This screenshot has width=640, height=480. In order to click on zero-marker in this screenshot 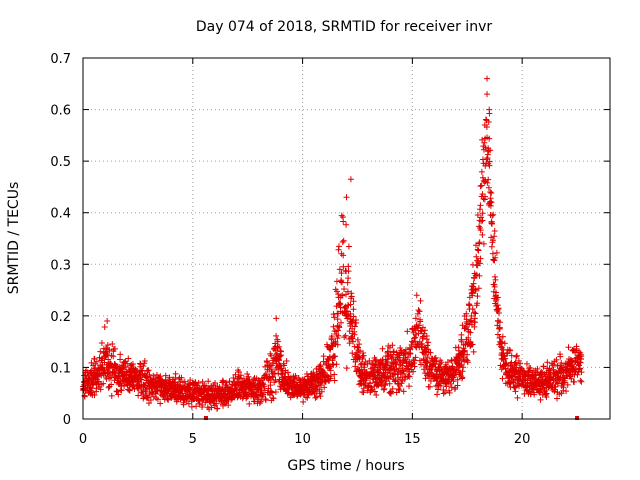, I will do `click(205, 418)`.